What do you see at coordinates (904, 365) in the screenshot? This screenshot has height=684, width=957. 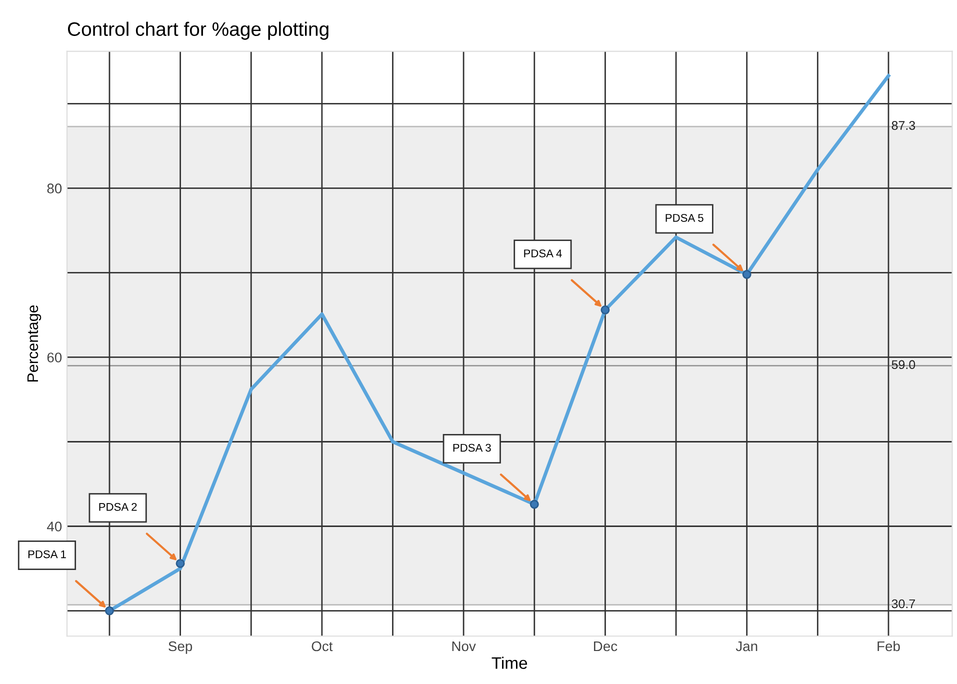 I see `ref-line-label: 59.0` at bounding box center [904, 365].